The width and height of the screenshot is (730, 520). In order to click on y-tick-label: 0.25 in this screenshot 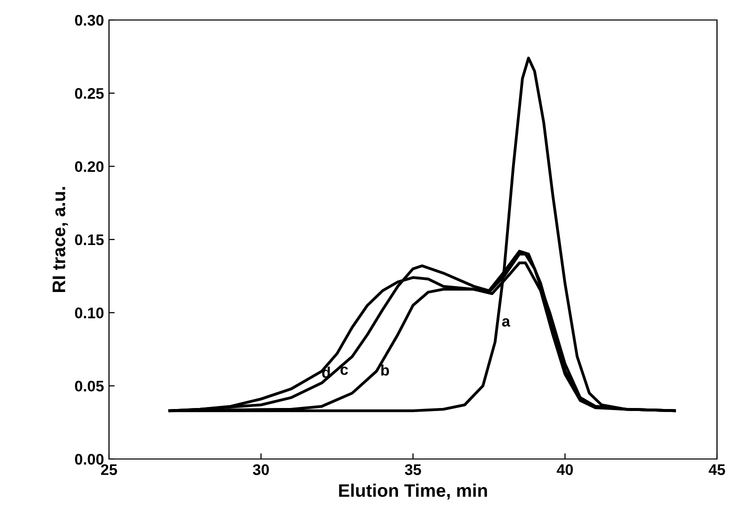, I will do `click(89, 93)`.